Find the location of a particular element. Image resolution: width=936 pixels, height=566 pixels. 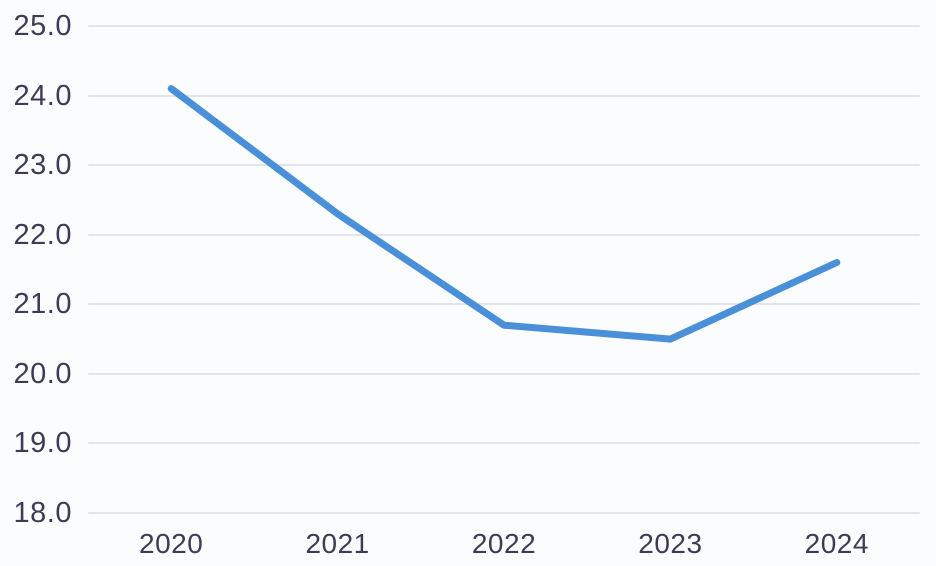

x-tick-label: 2023 is located at coordinates (670, 543).